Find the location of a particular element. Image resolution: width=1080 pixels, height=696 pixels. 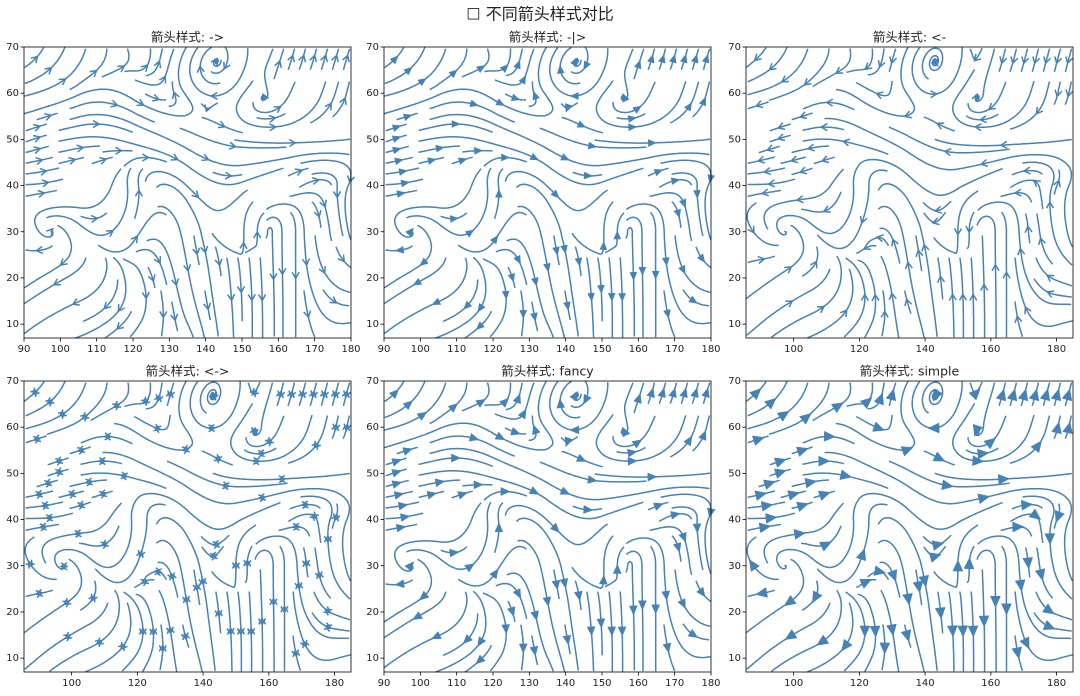

x-tick-label: 150 is located at coordinates (241, 349).